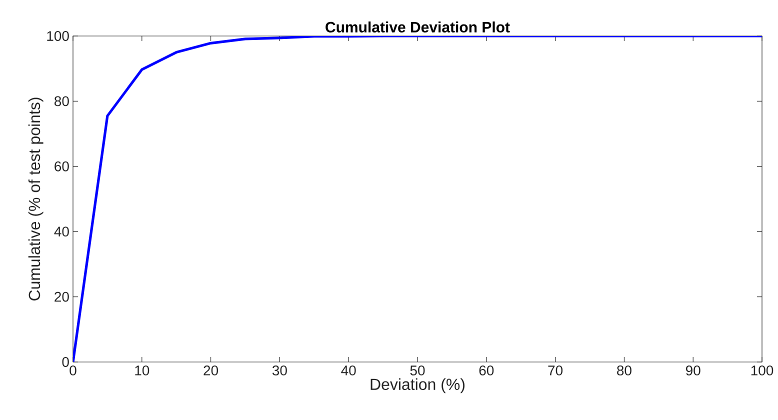  What do you see at coordinates (417, 371) in the screenshot?
I see `x-tick-label: 50` at bounding box center [417, 371].